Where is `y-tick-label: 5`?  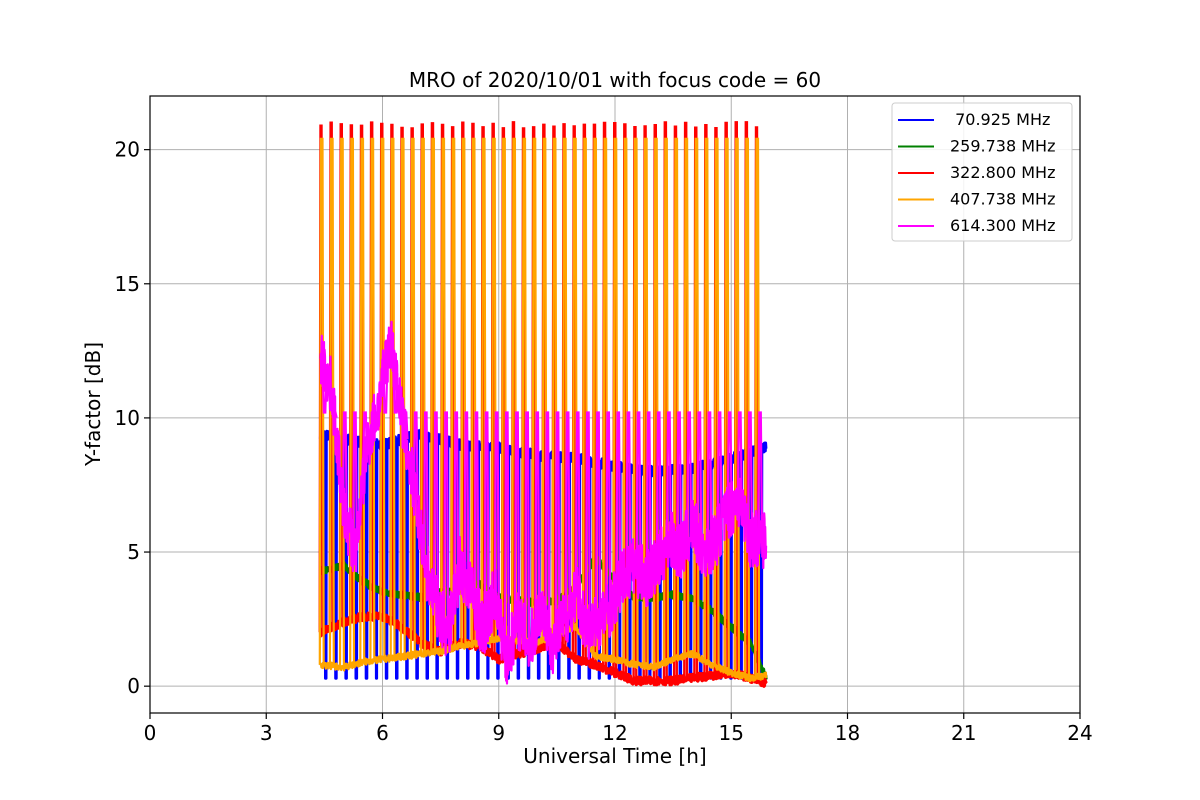 y-tick-label: 5 is located at coordinates (133, 552).